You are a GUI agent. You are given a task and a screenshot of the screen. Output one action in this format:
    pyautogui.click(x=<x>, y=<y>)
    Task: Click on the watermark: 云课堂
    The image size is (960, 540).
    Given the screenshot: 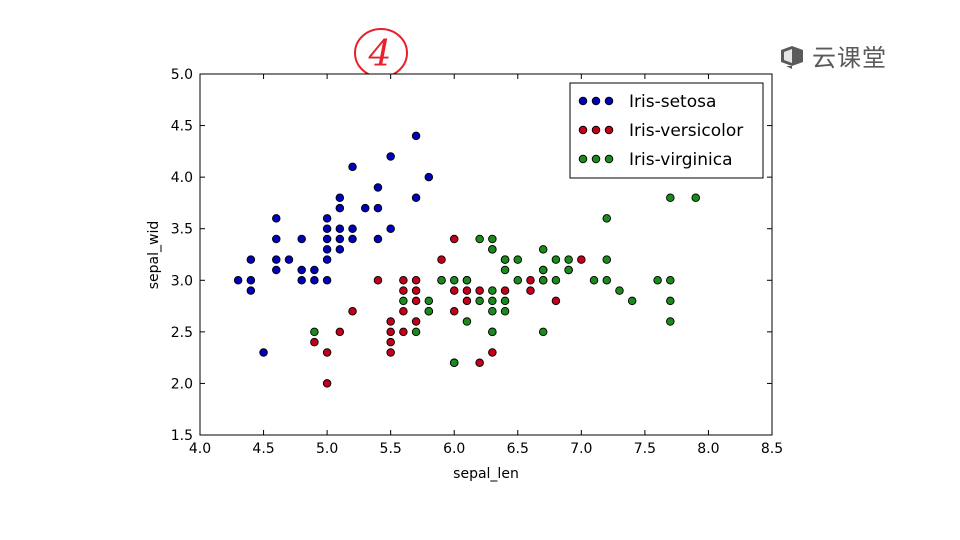 What is the action you would take?
    pyautogui.click(x=832, y=55)
    